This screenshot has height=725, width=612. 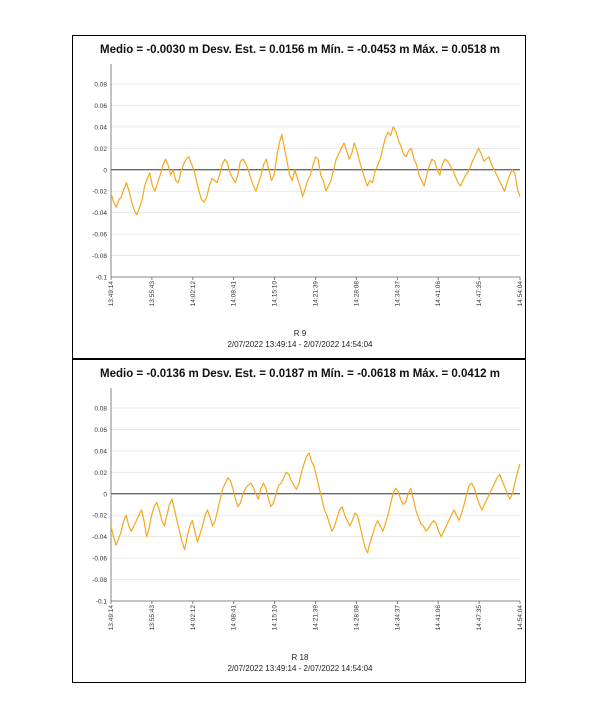 What do you see at coordinates (300, 333) in the screenshot?
I see `chart-caption: R 9` at bounding box center [300, 333].